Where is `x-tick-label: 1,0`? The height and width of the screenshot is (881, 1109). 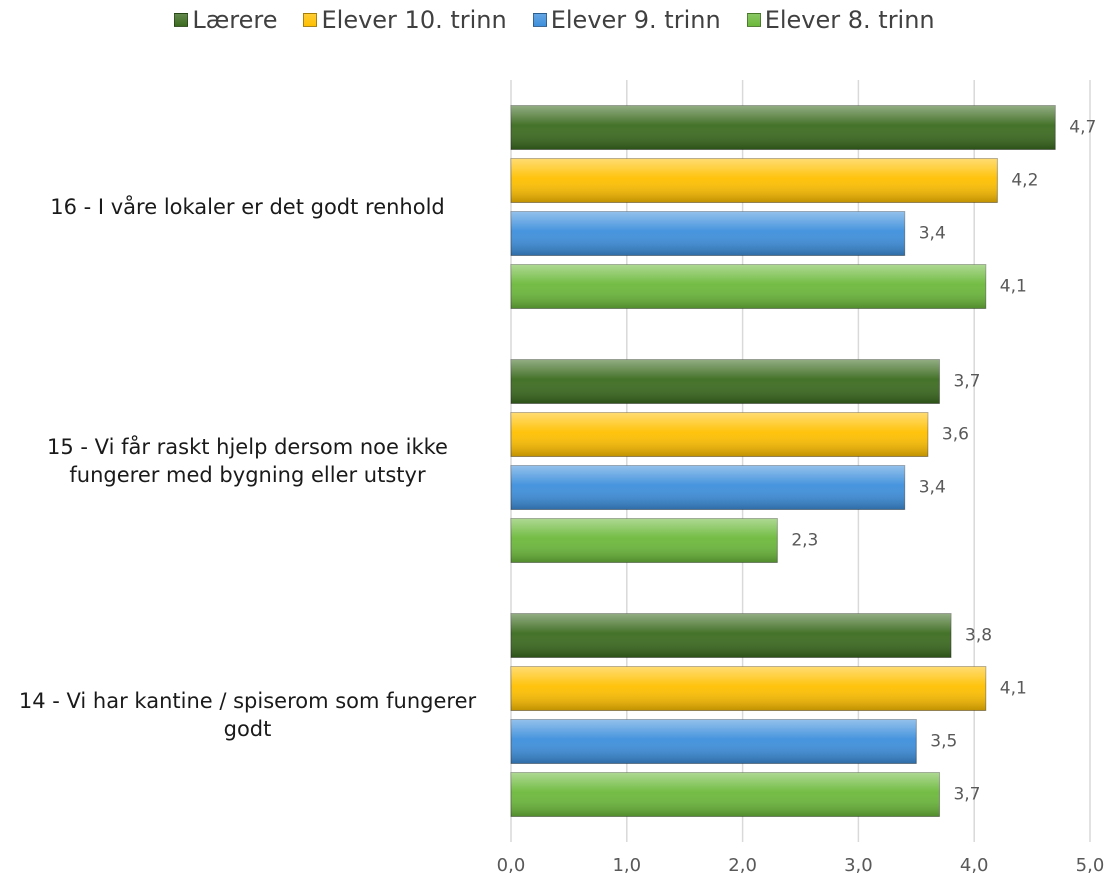
x-tick-label: 1,0 is located at coordinates (626, 865).